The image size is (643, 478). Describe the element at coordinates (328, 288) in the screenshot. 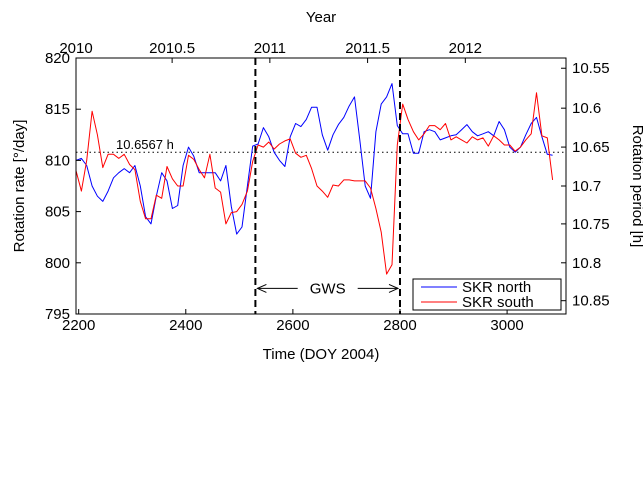

I see `gws-label: GWS` at that location.